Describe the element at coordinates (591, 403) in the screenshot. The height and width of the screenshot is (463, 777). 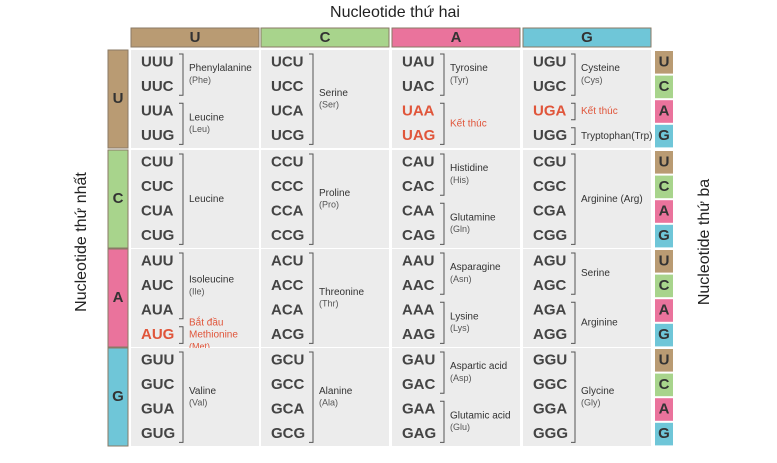
I see `amino-acid: (Gly)` at that location.